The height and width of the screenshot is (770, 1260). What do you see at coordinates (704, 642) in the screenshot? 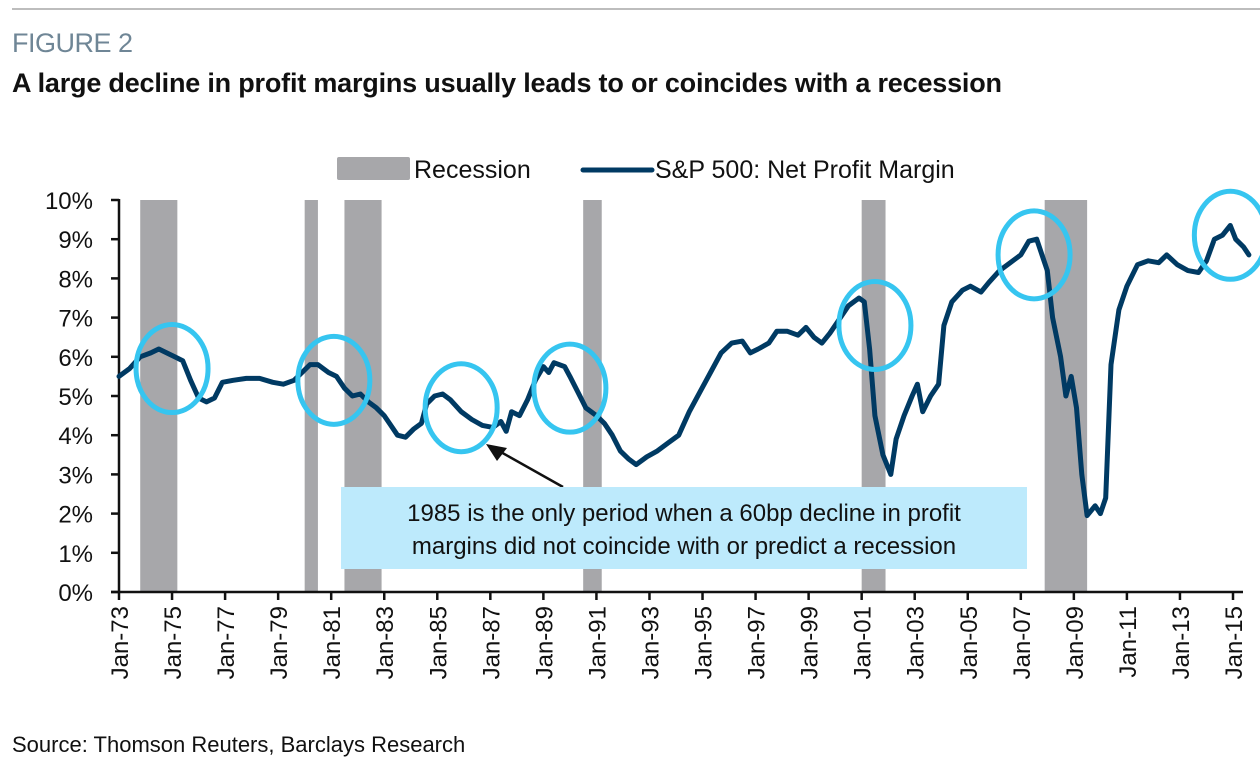
I see `x-tick-label: Jan-95` at bounding box center [704, 642].